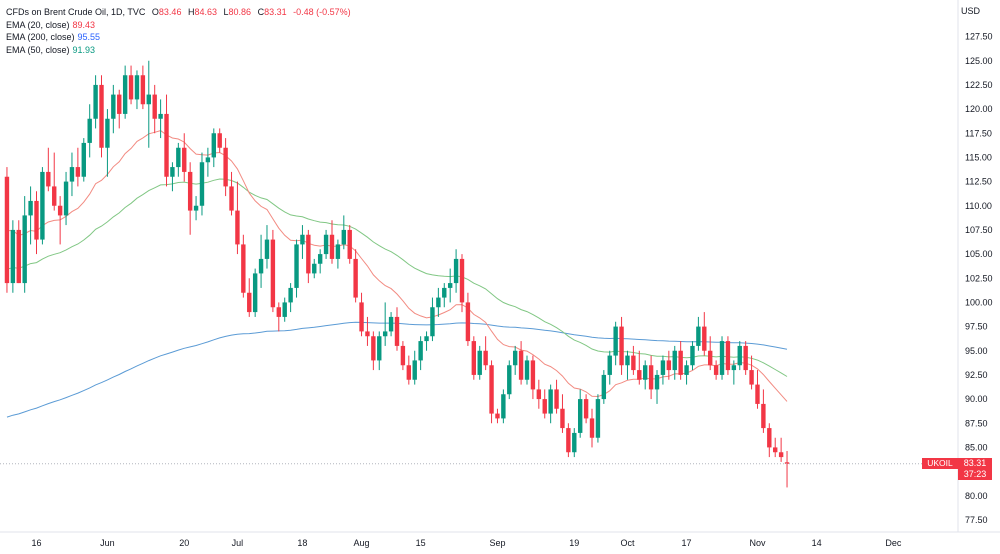 The image size is (1000, 554). I want to click on x-tick-label: 14, so click(817, 543).